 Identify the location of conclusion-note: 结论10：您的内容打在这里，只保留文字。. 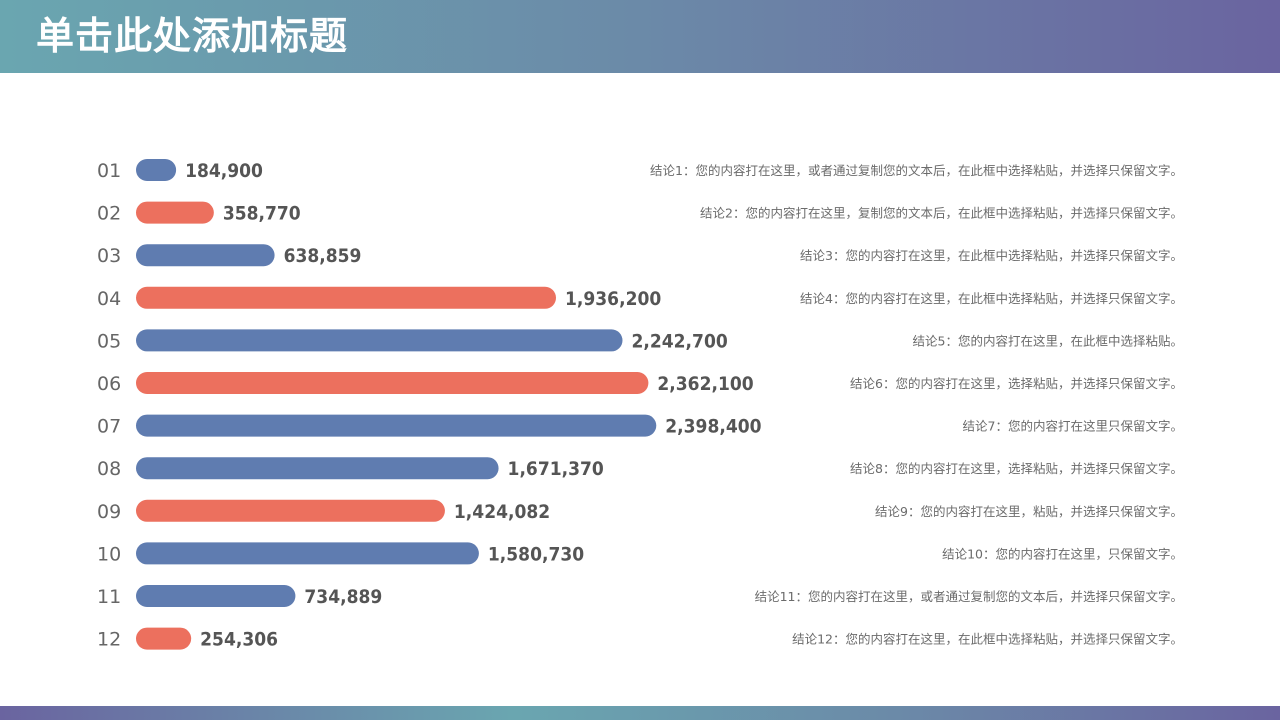
(1062, 553).